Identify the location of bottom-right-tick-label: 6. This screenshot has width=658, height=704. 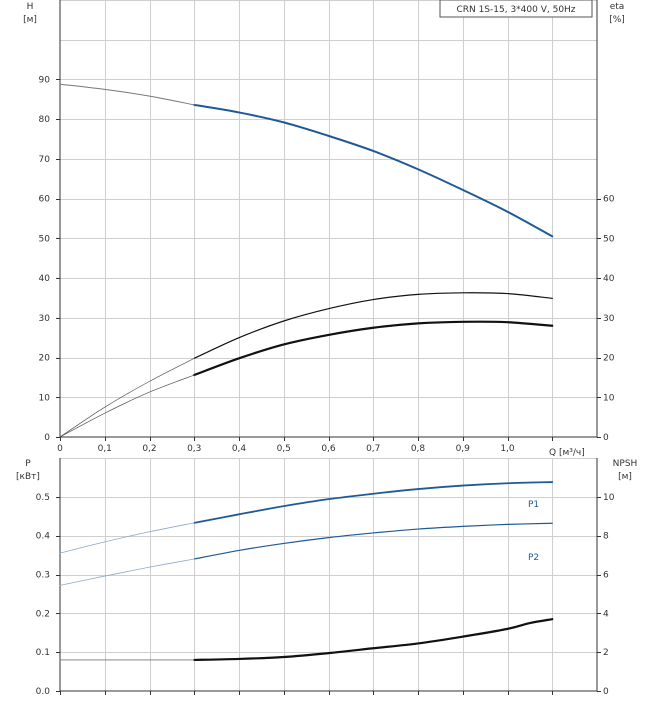
(606, 576).